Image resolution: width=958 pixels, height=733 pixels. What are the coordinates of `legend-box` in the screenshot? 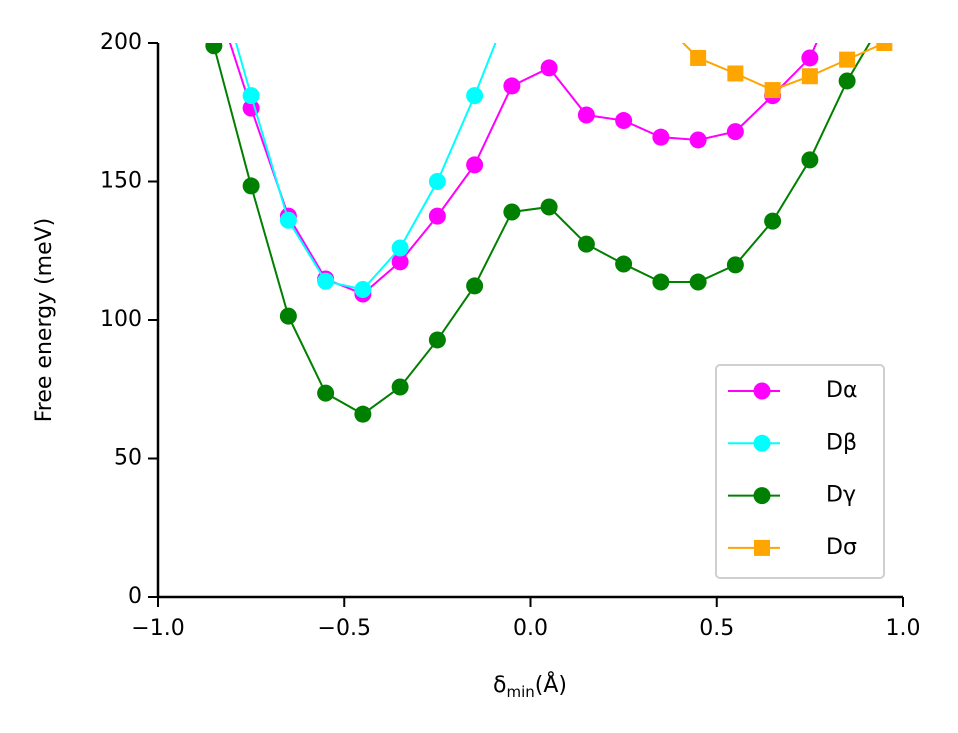 It's located at (800, 471).